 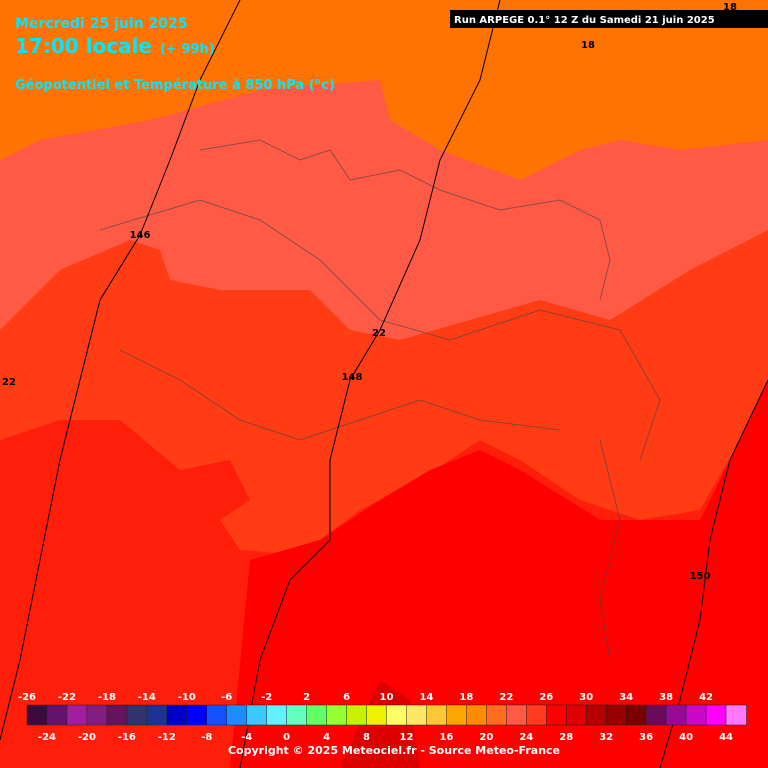 I want to click on contour-label: 150, so click(x=700, y=576).